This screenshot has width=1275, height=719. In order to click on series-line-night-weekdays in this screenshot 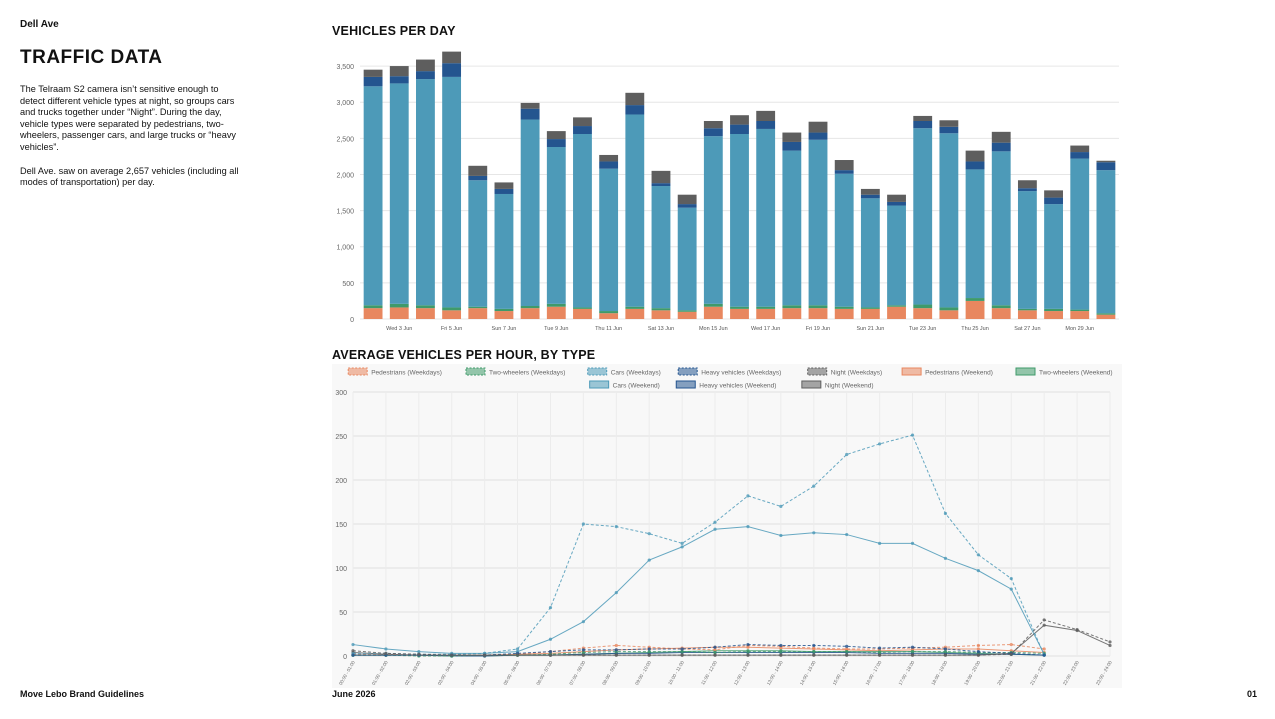, I will do `click(731, 637)`.